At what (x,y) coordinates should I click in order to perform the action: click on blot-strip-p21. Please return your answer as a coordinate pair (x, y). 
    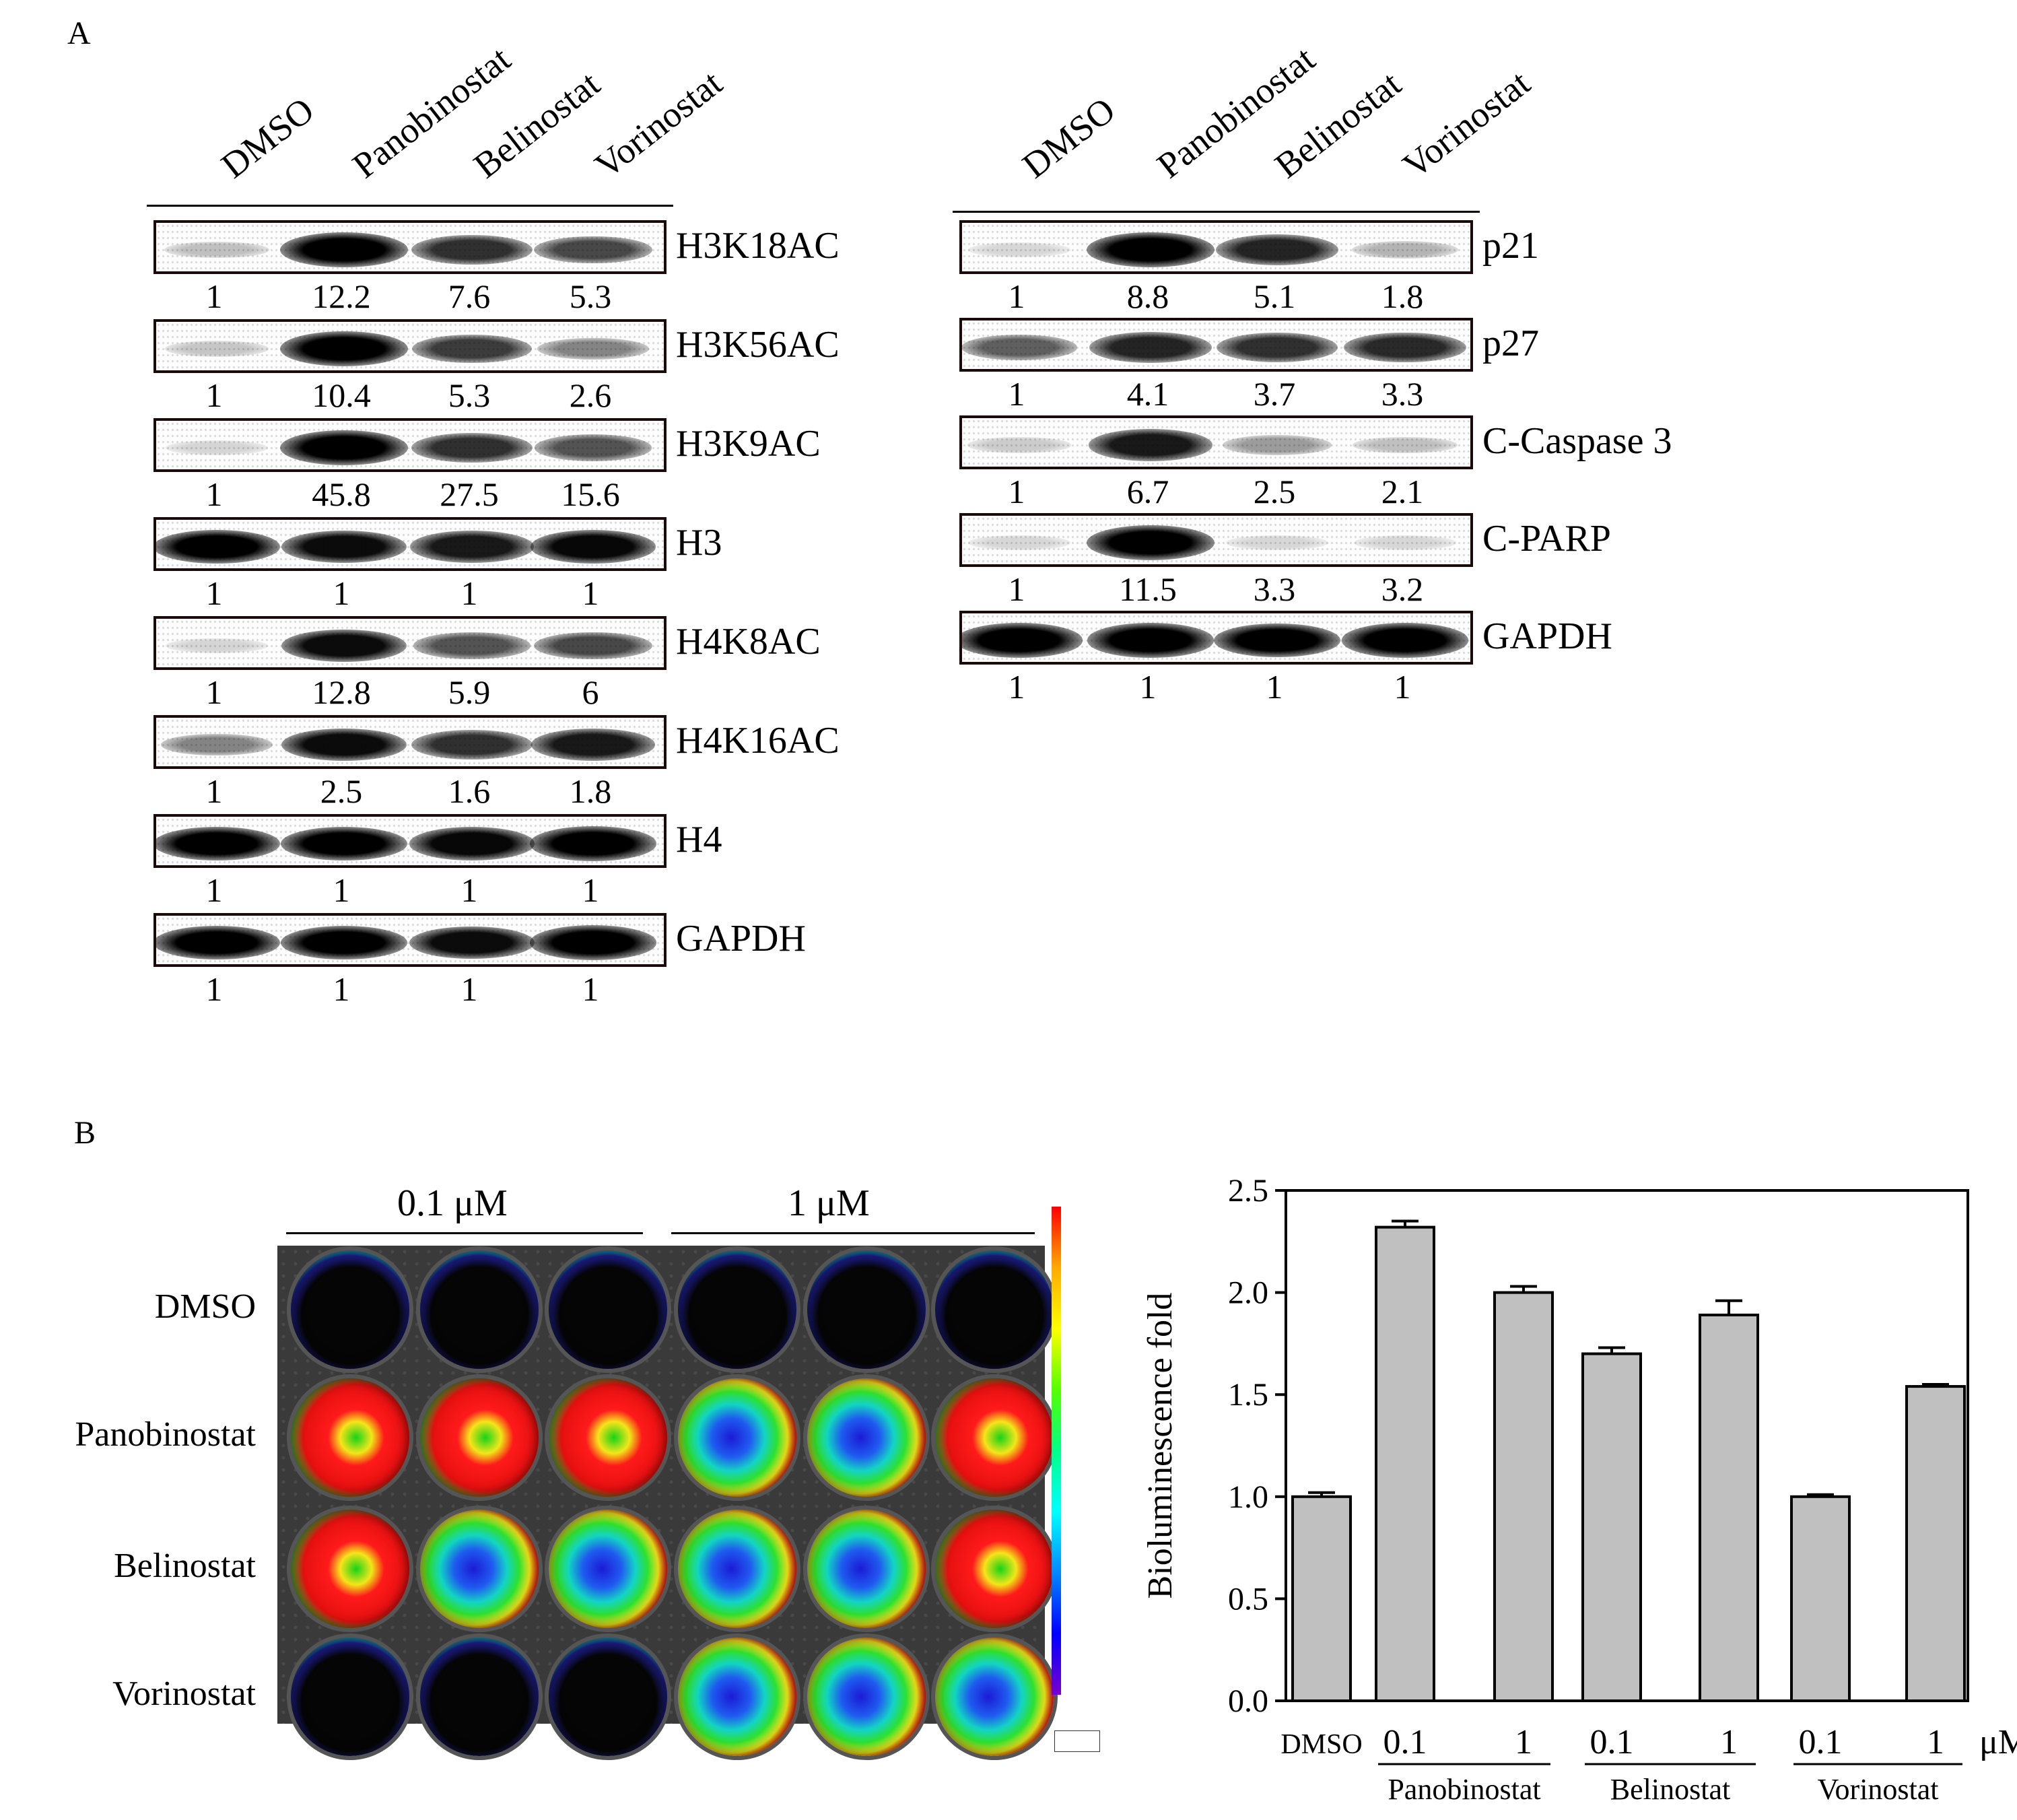
    Looking at the image, I should click on (1216, 247).